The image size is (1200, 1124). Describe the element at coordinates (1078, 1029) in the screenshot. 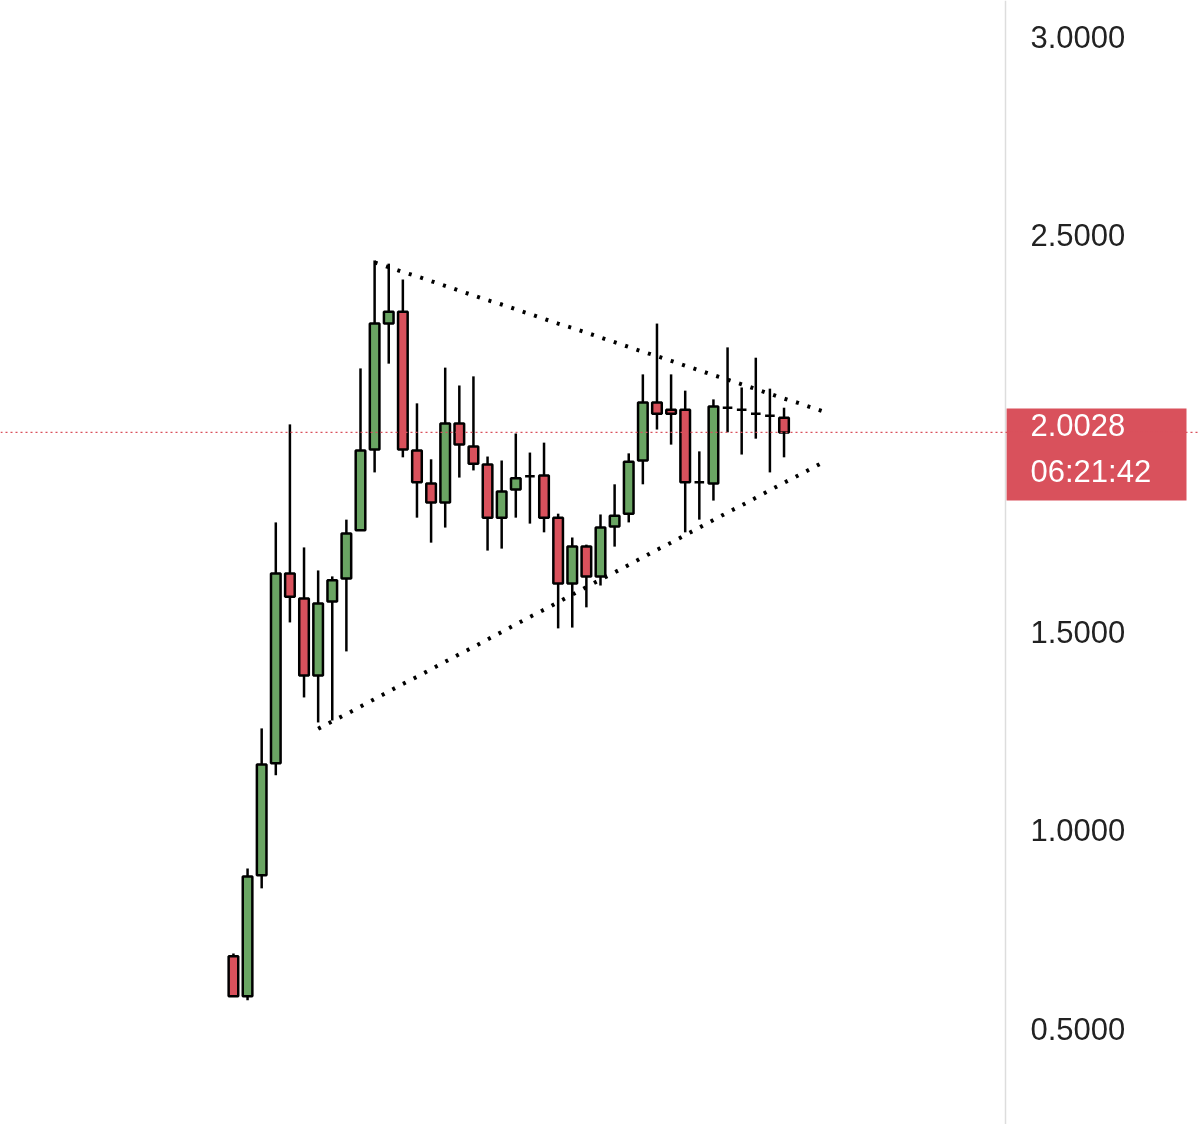

I see `y-tick-label: 0.5000` at that location.